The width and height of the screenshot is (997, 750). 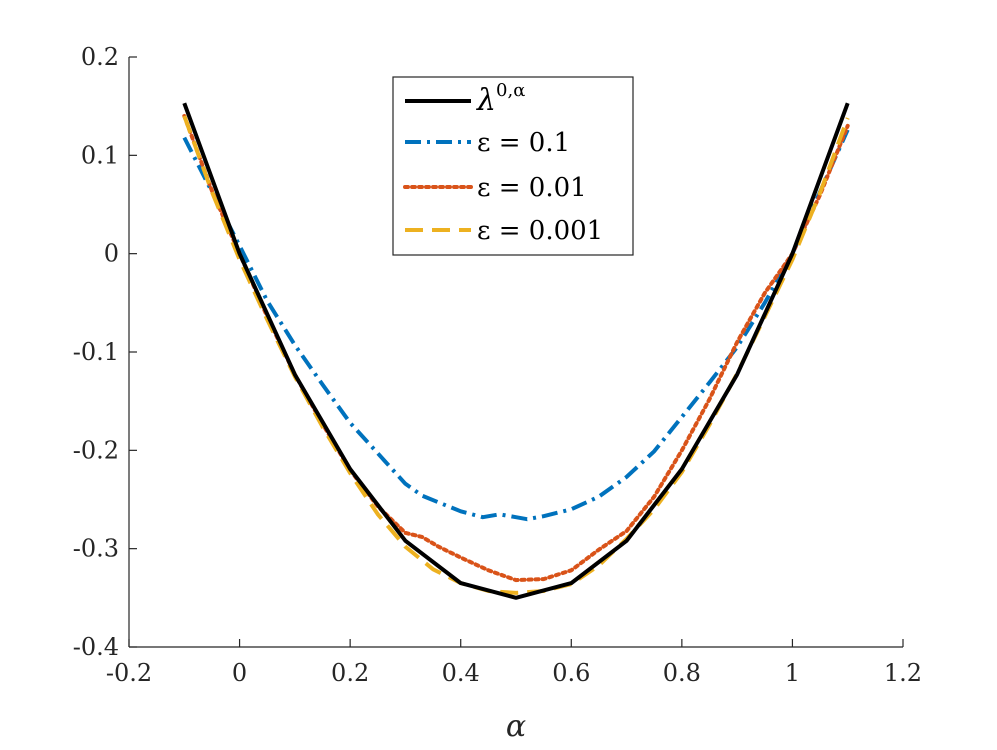 I want to click on x-tick-label: 0, so click(x=239, y=673).